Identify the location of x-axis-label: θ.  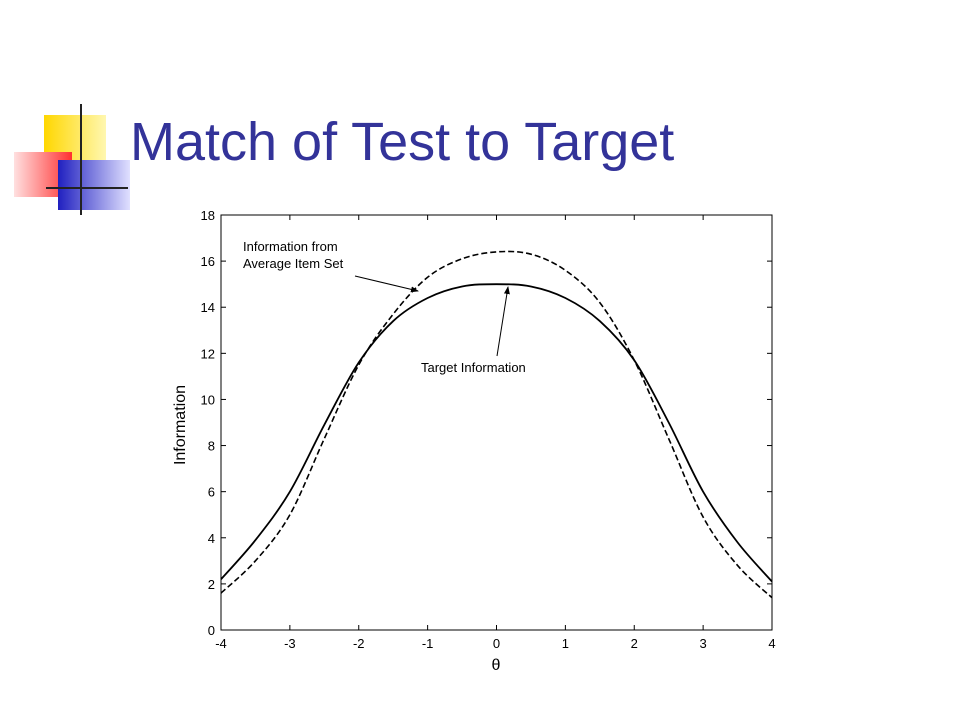
(496, 665).